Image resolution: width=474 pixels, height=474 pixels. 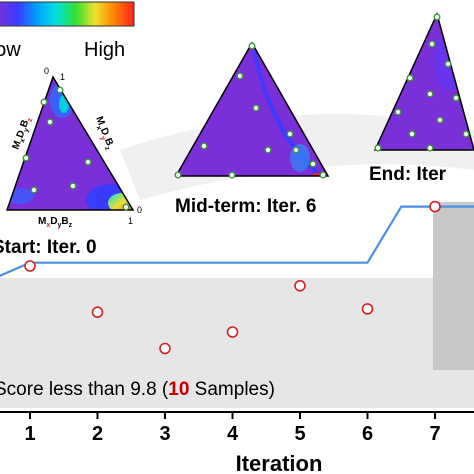 I want to click on x-tick-label: 7, so click(x=434, y=434).